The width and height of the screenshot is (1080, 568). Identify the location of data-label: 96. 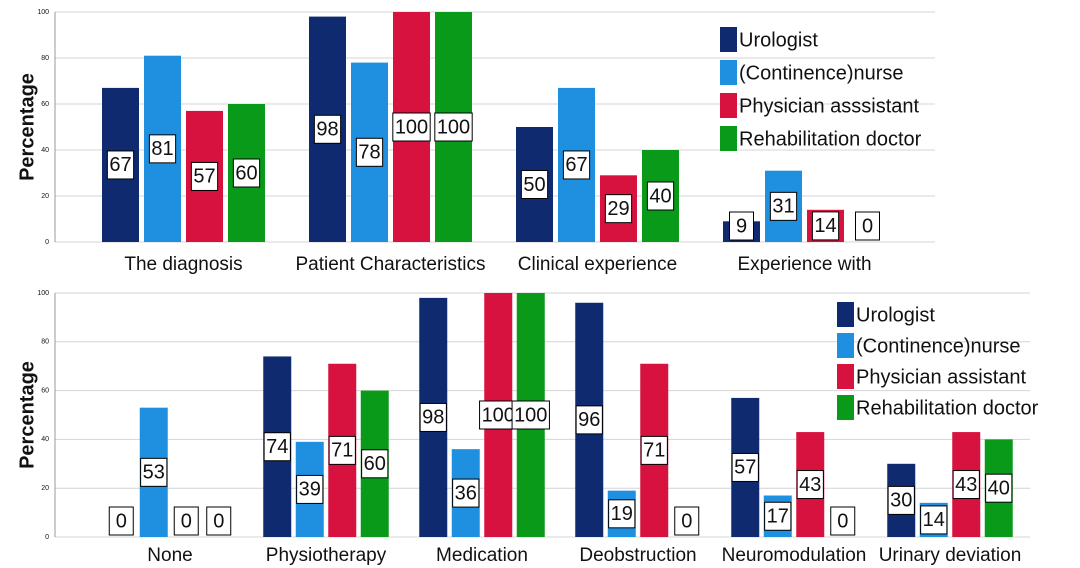
(589, 420).